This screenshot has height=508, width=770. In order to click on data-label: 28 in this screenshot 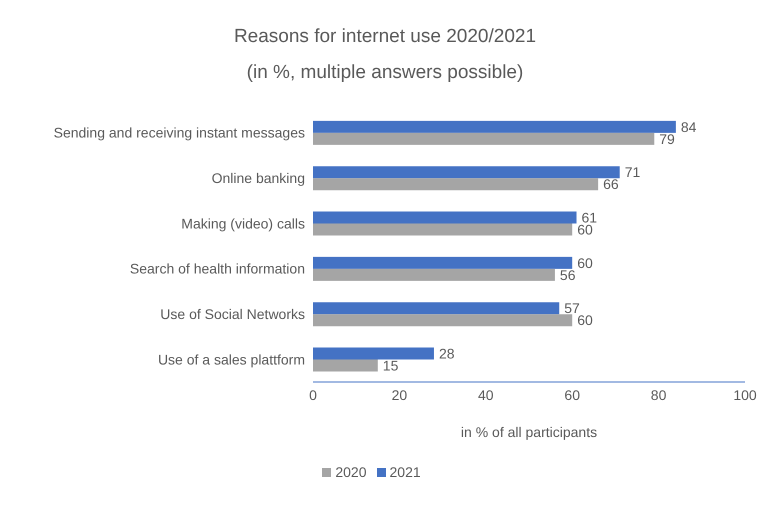, I will do `click(446, 354)`.